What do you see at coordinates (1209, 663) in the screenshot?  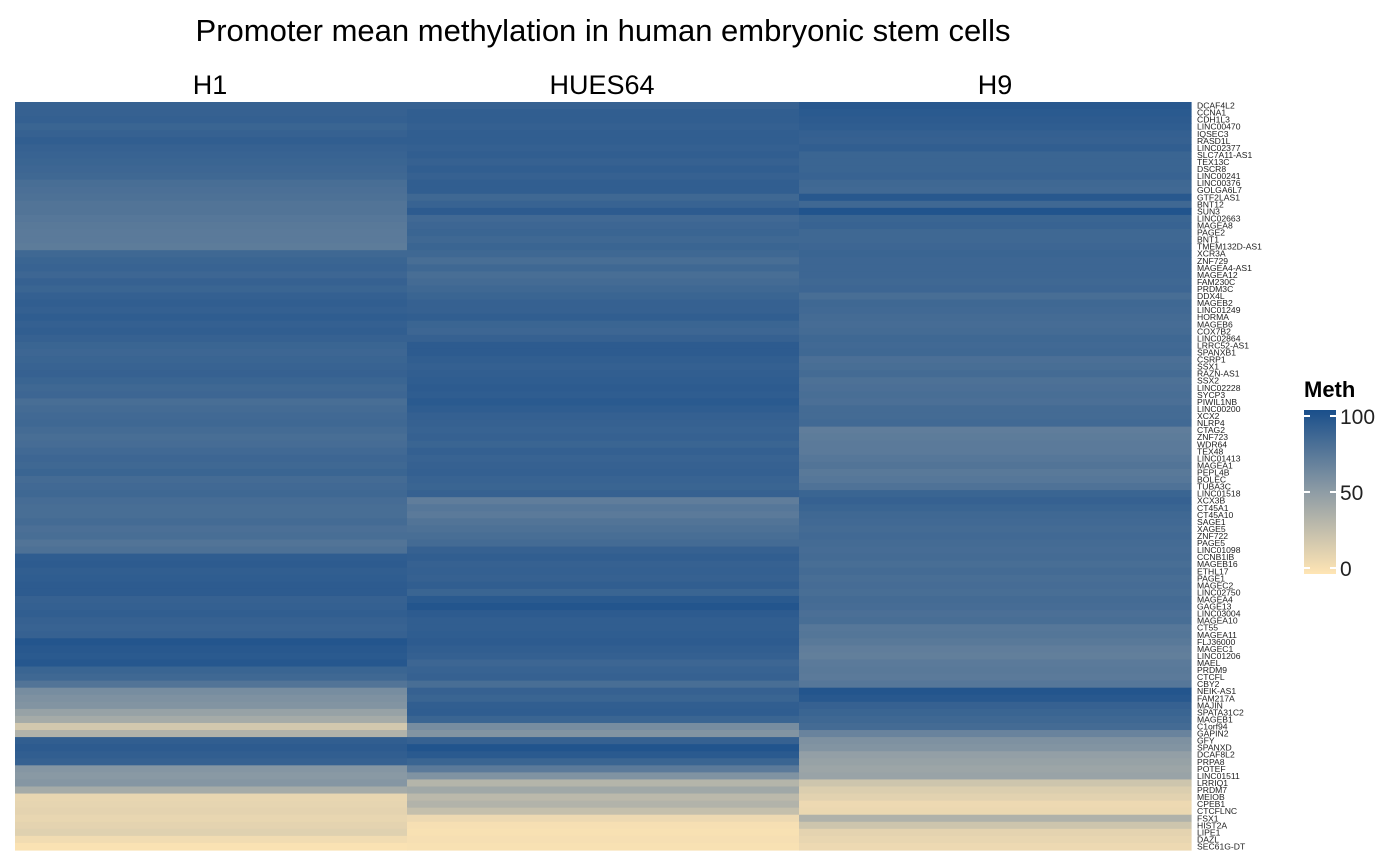 I see `row-label: MAEL` at bounding box center [1209, 663].